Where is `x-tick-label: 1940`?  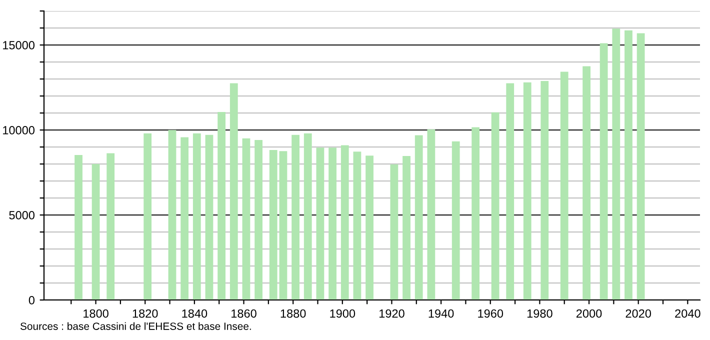 x-tick-label: 1940 is located at coordinates (441, 313).